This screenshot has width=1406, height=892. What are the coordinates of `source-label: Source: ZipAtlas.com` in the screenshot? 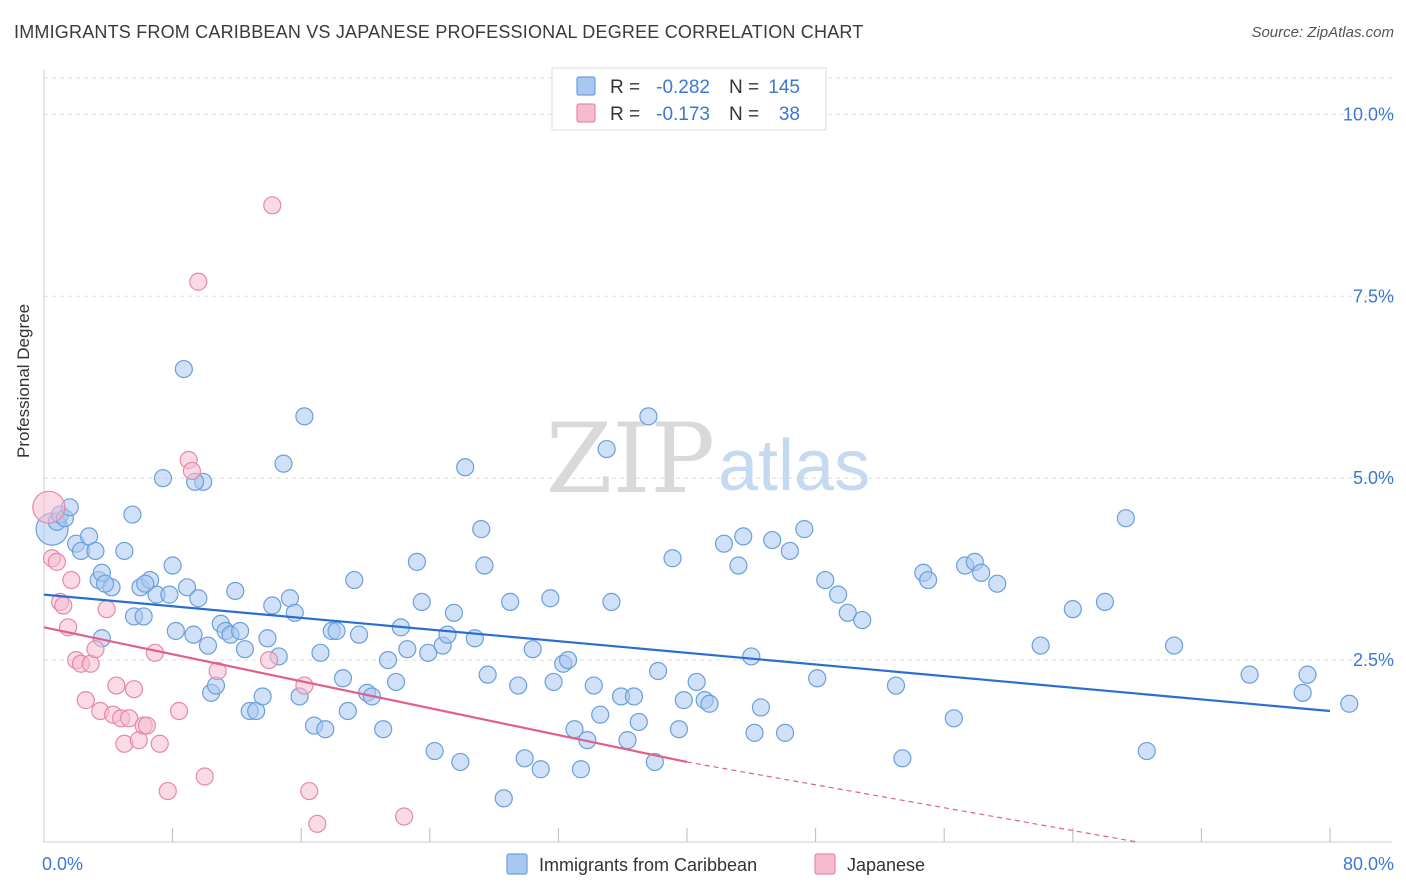 It's located at (1322, 32).